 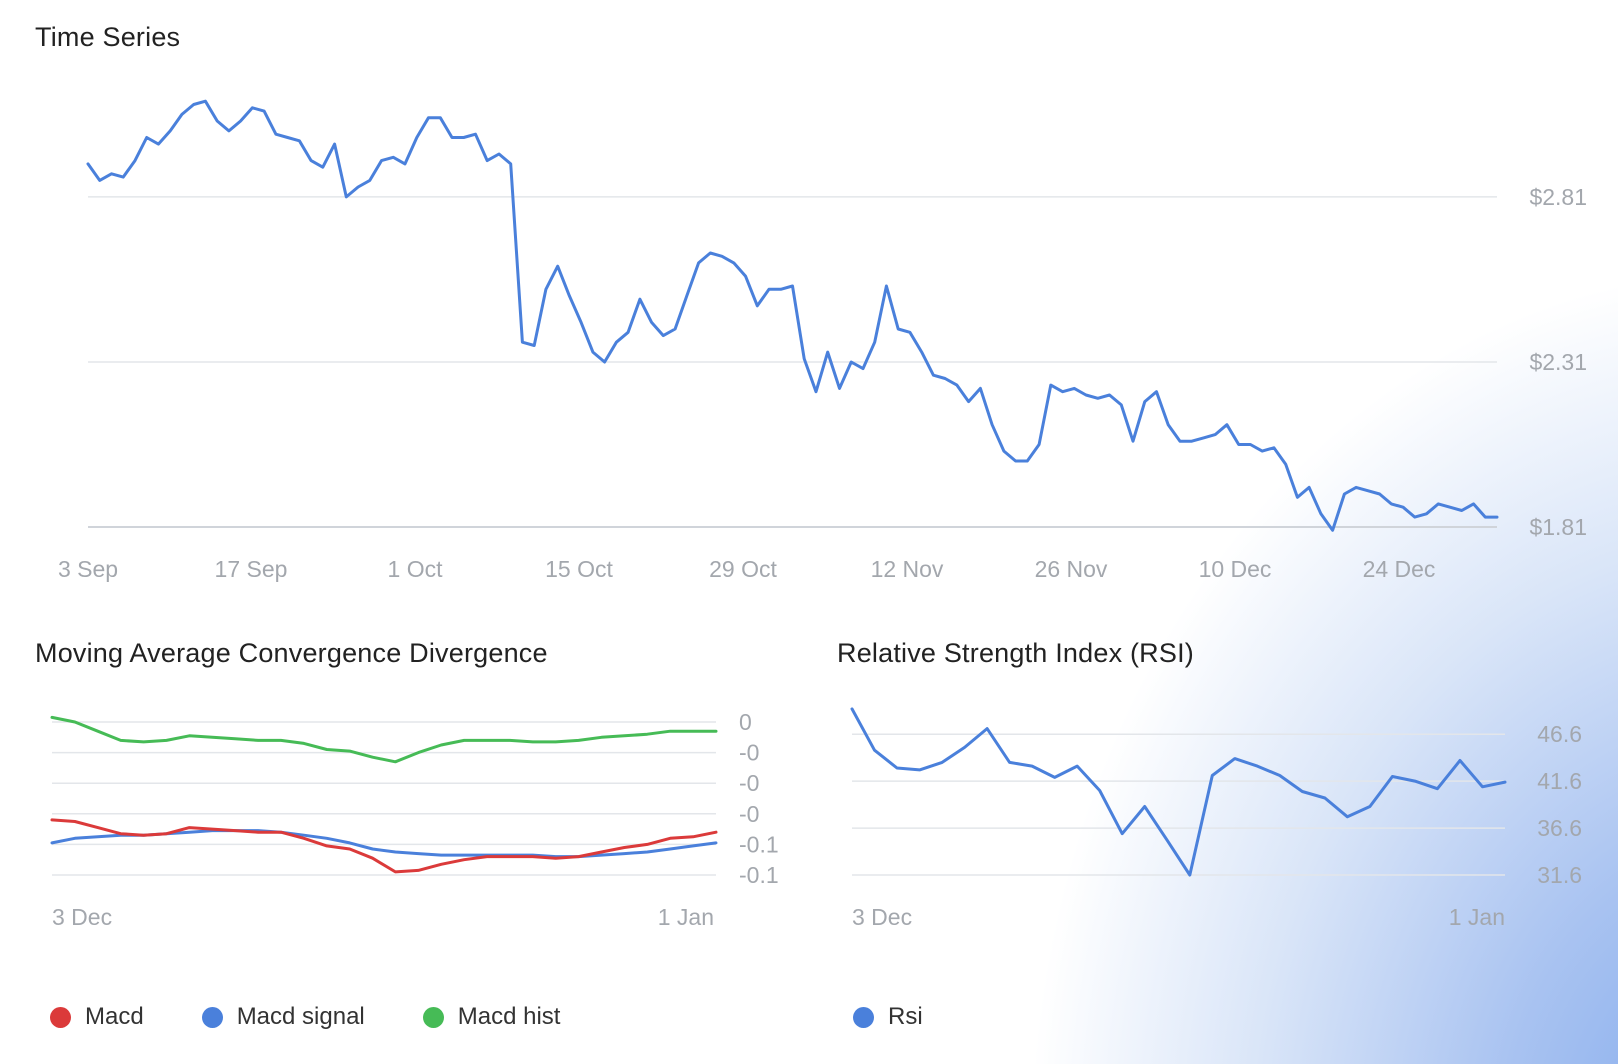 I want to click on macd-legend-dot, so click(x=60, y=1017).